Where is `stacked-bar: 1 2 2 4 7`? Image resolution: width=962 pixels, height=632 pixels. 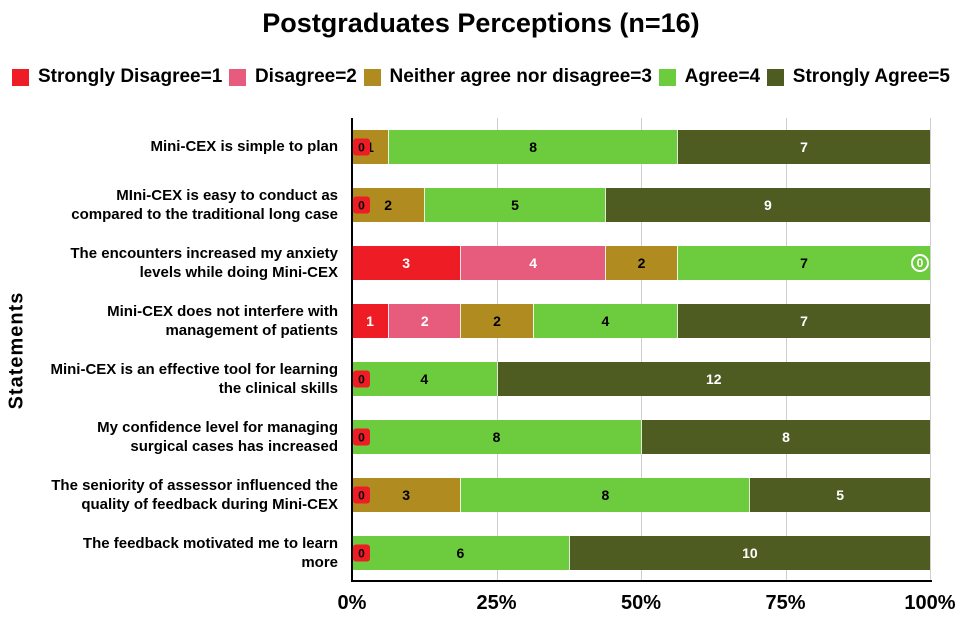
stacked-bar: 1 2 2 4 7 is located at coordinates (641, 321).